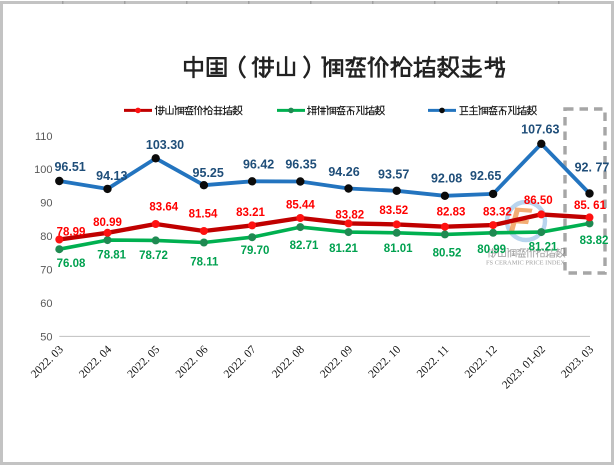  I want to click on svg-text: 92. 77, so click(592, 168).